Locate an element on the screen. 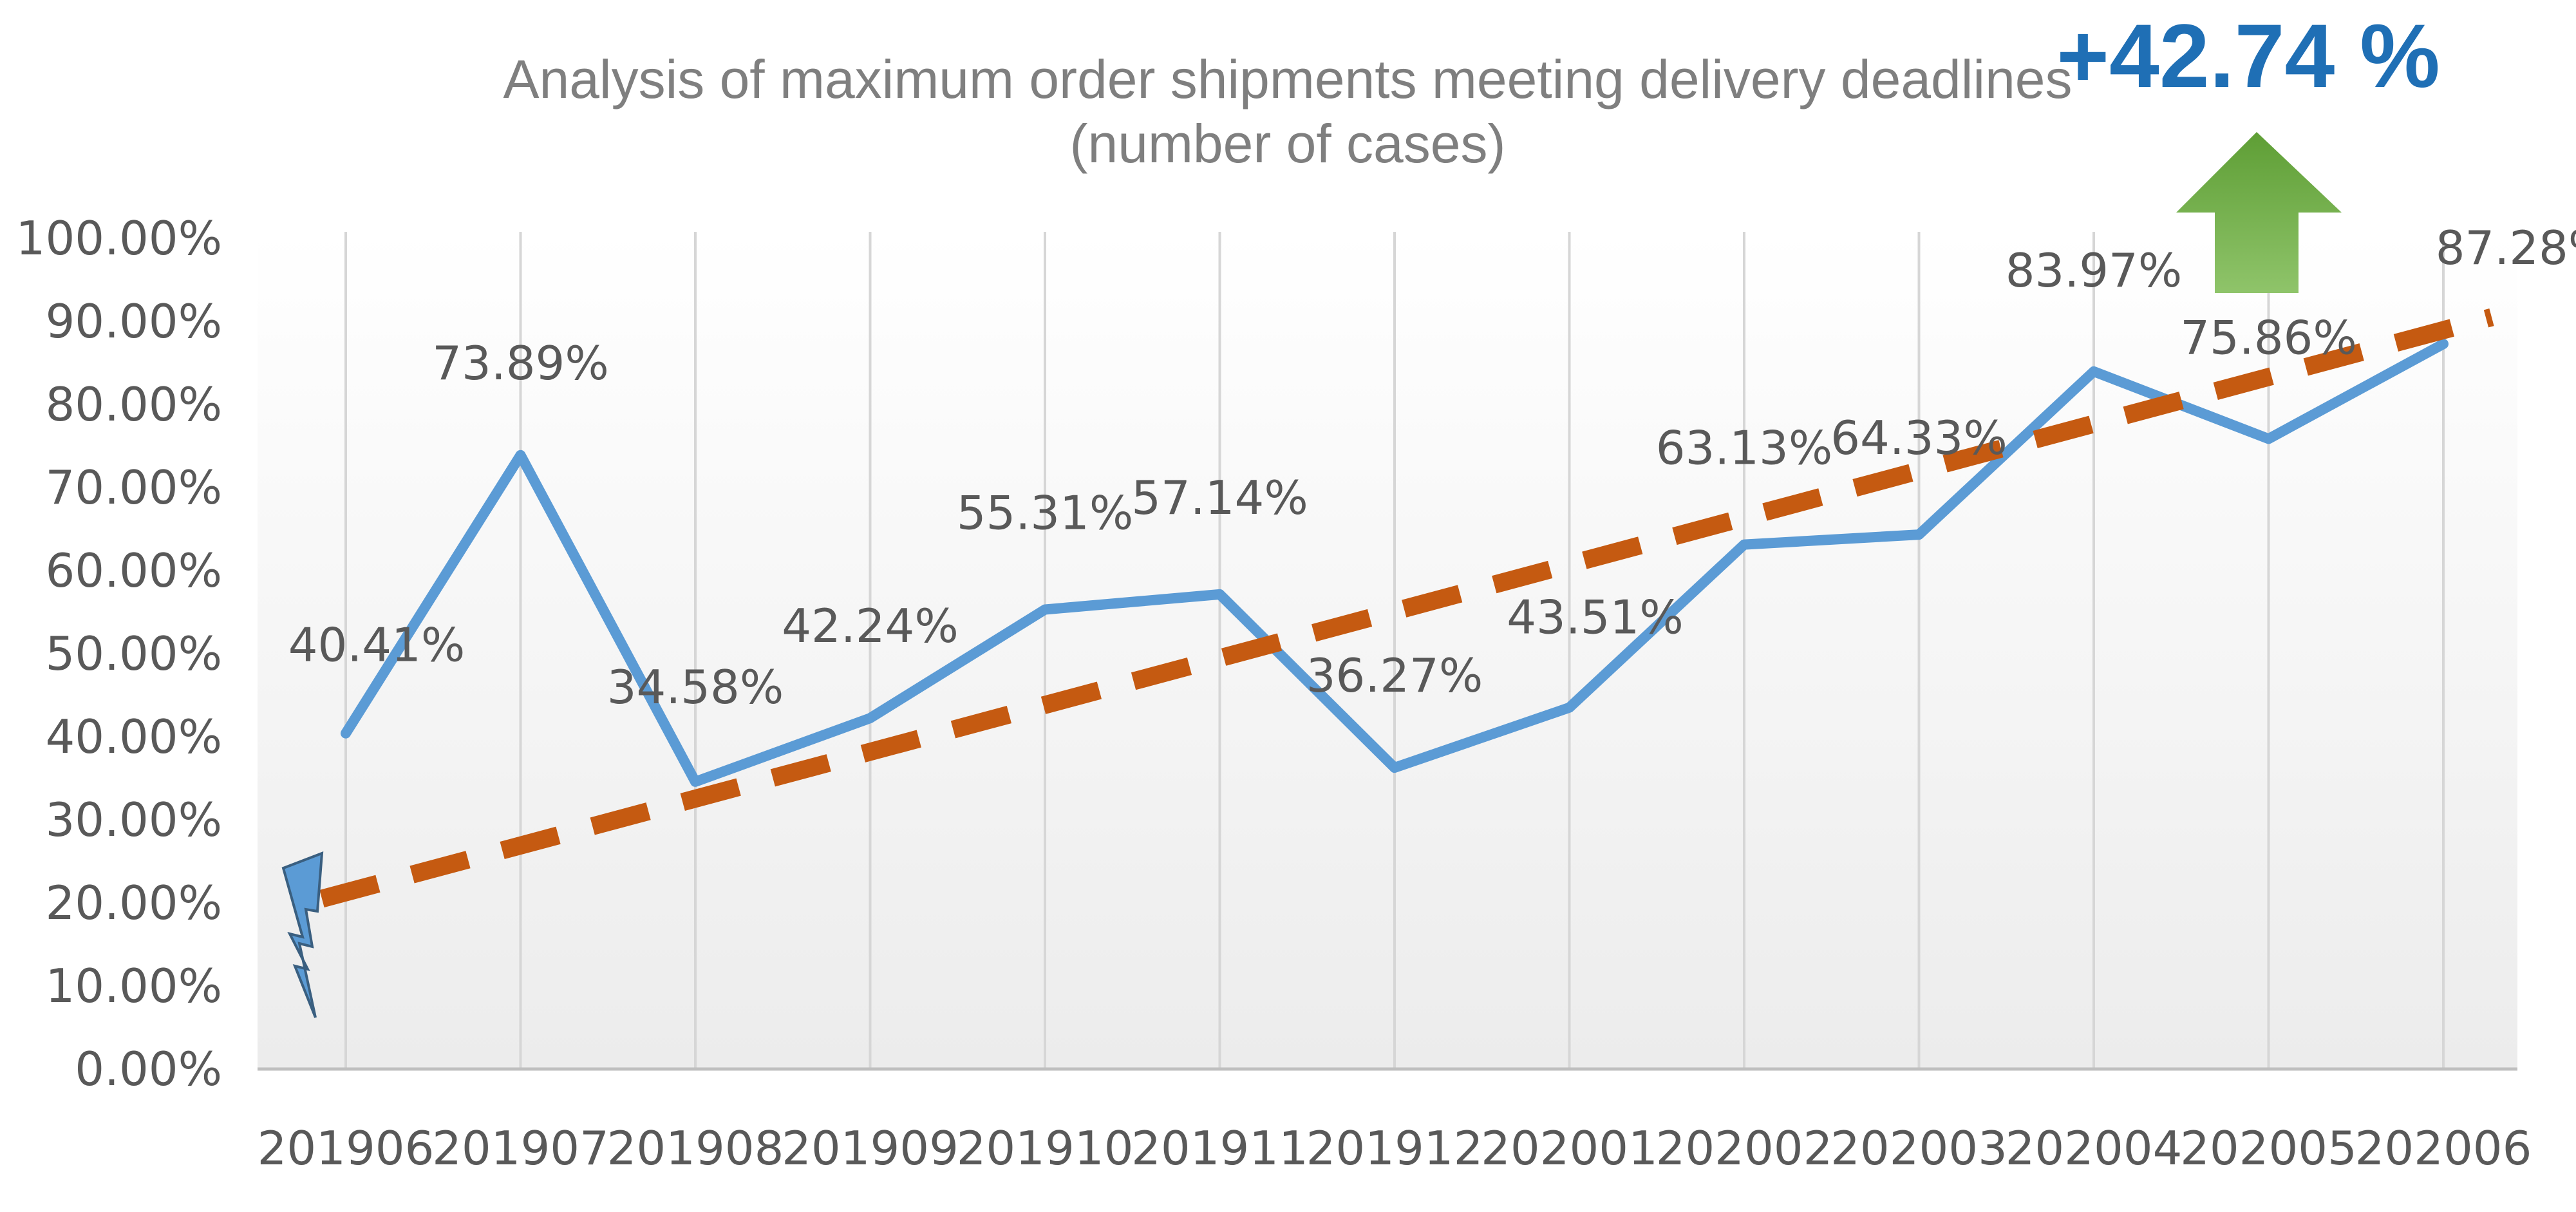  x-tick-label: 202005 is located at coordinates (2268, 1148).